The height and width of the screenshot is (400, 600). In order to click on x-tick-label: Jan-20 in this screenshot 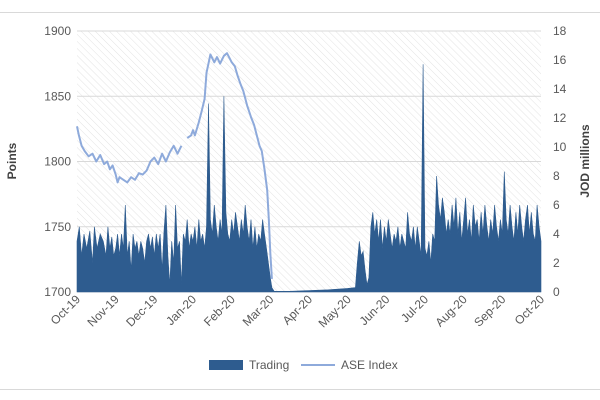, I will do `click(181, 310)`.